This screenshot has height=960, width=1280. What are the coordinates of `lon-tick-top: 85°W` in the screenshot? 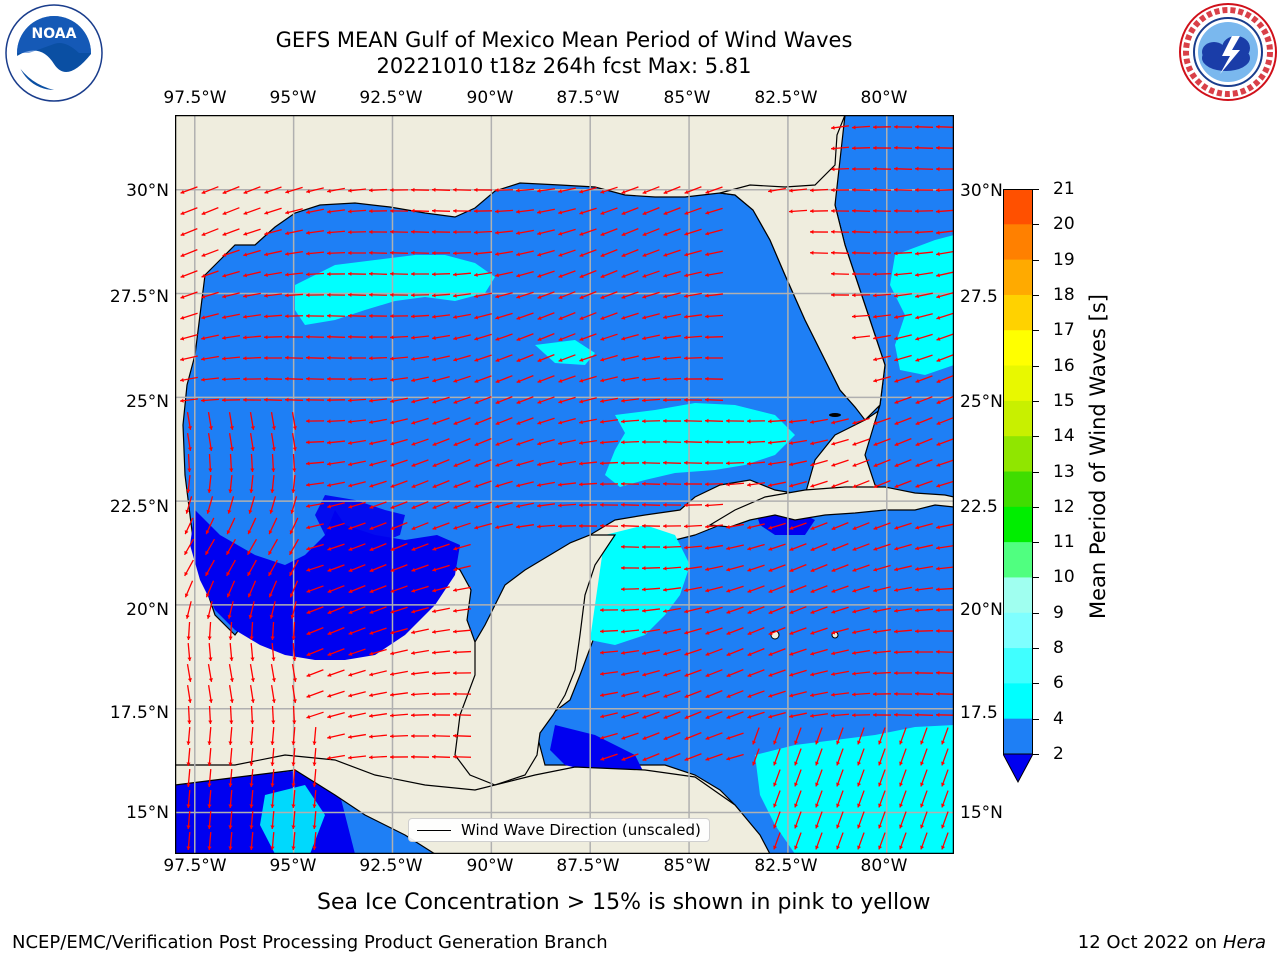 It's located at (687, 98).